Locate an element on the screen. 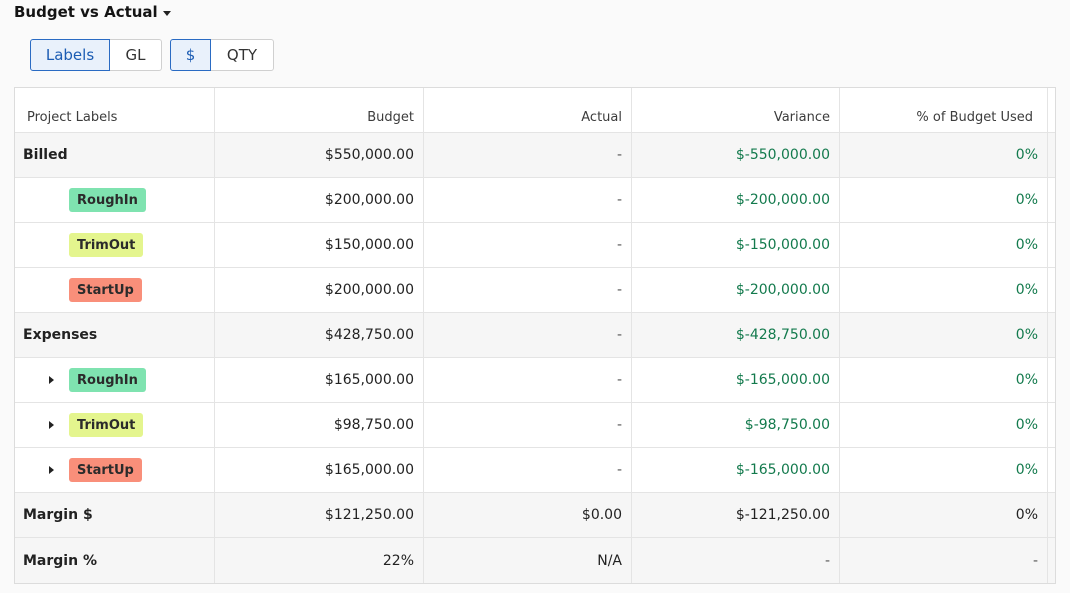 This screenshot has width=1070, height=593. page-title: Budget vs Actual is located at coordinates (86, 12).